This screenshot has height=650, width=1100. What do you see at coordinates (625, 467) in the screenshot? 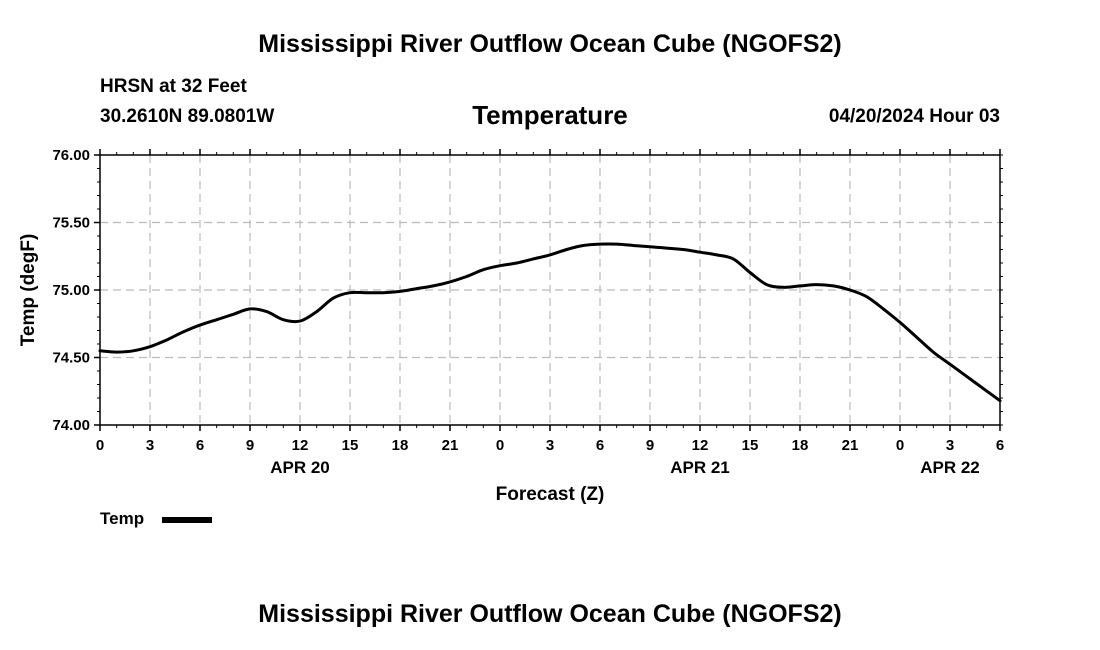
I see `date-labels: APR 20 APR 21 APR 22` at bounding box center [625, 467].